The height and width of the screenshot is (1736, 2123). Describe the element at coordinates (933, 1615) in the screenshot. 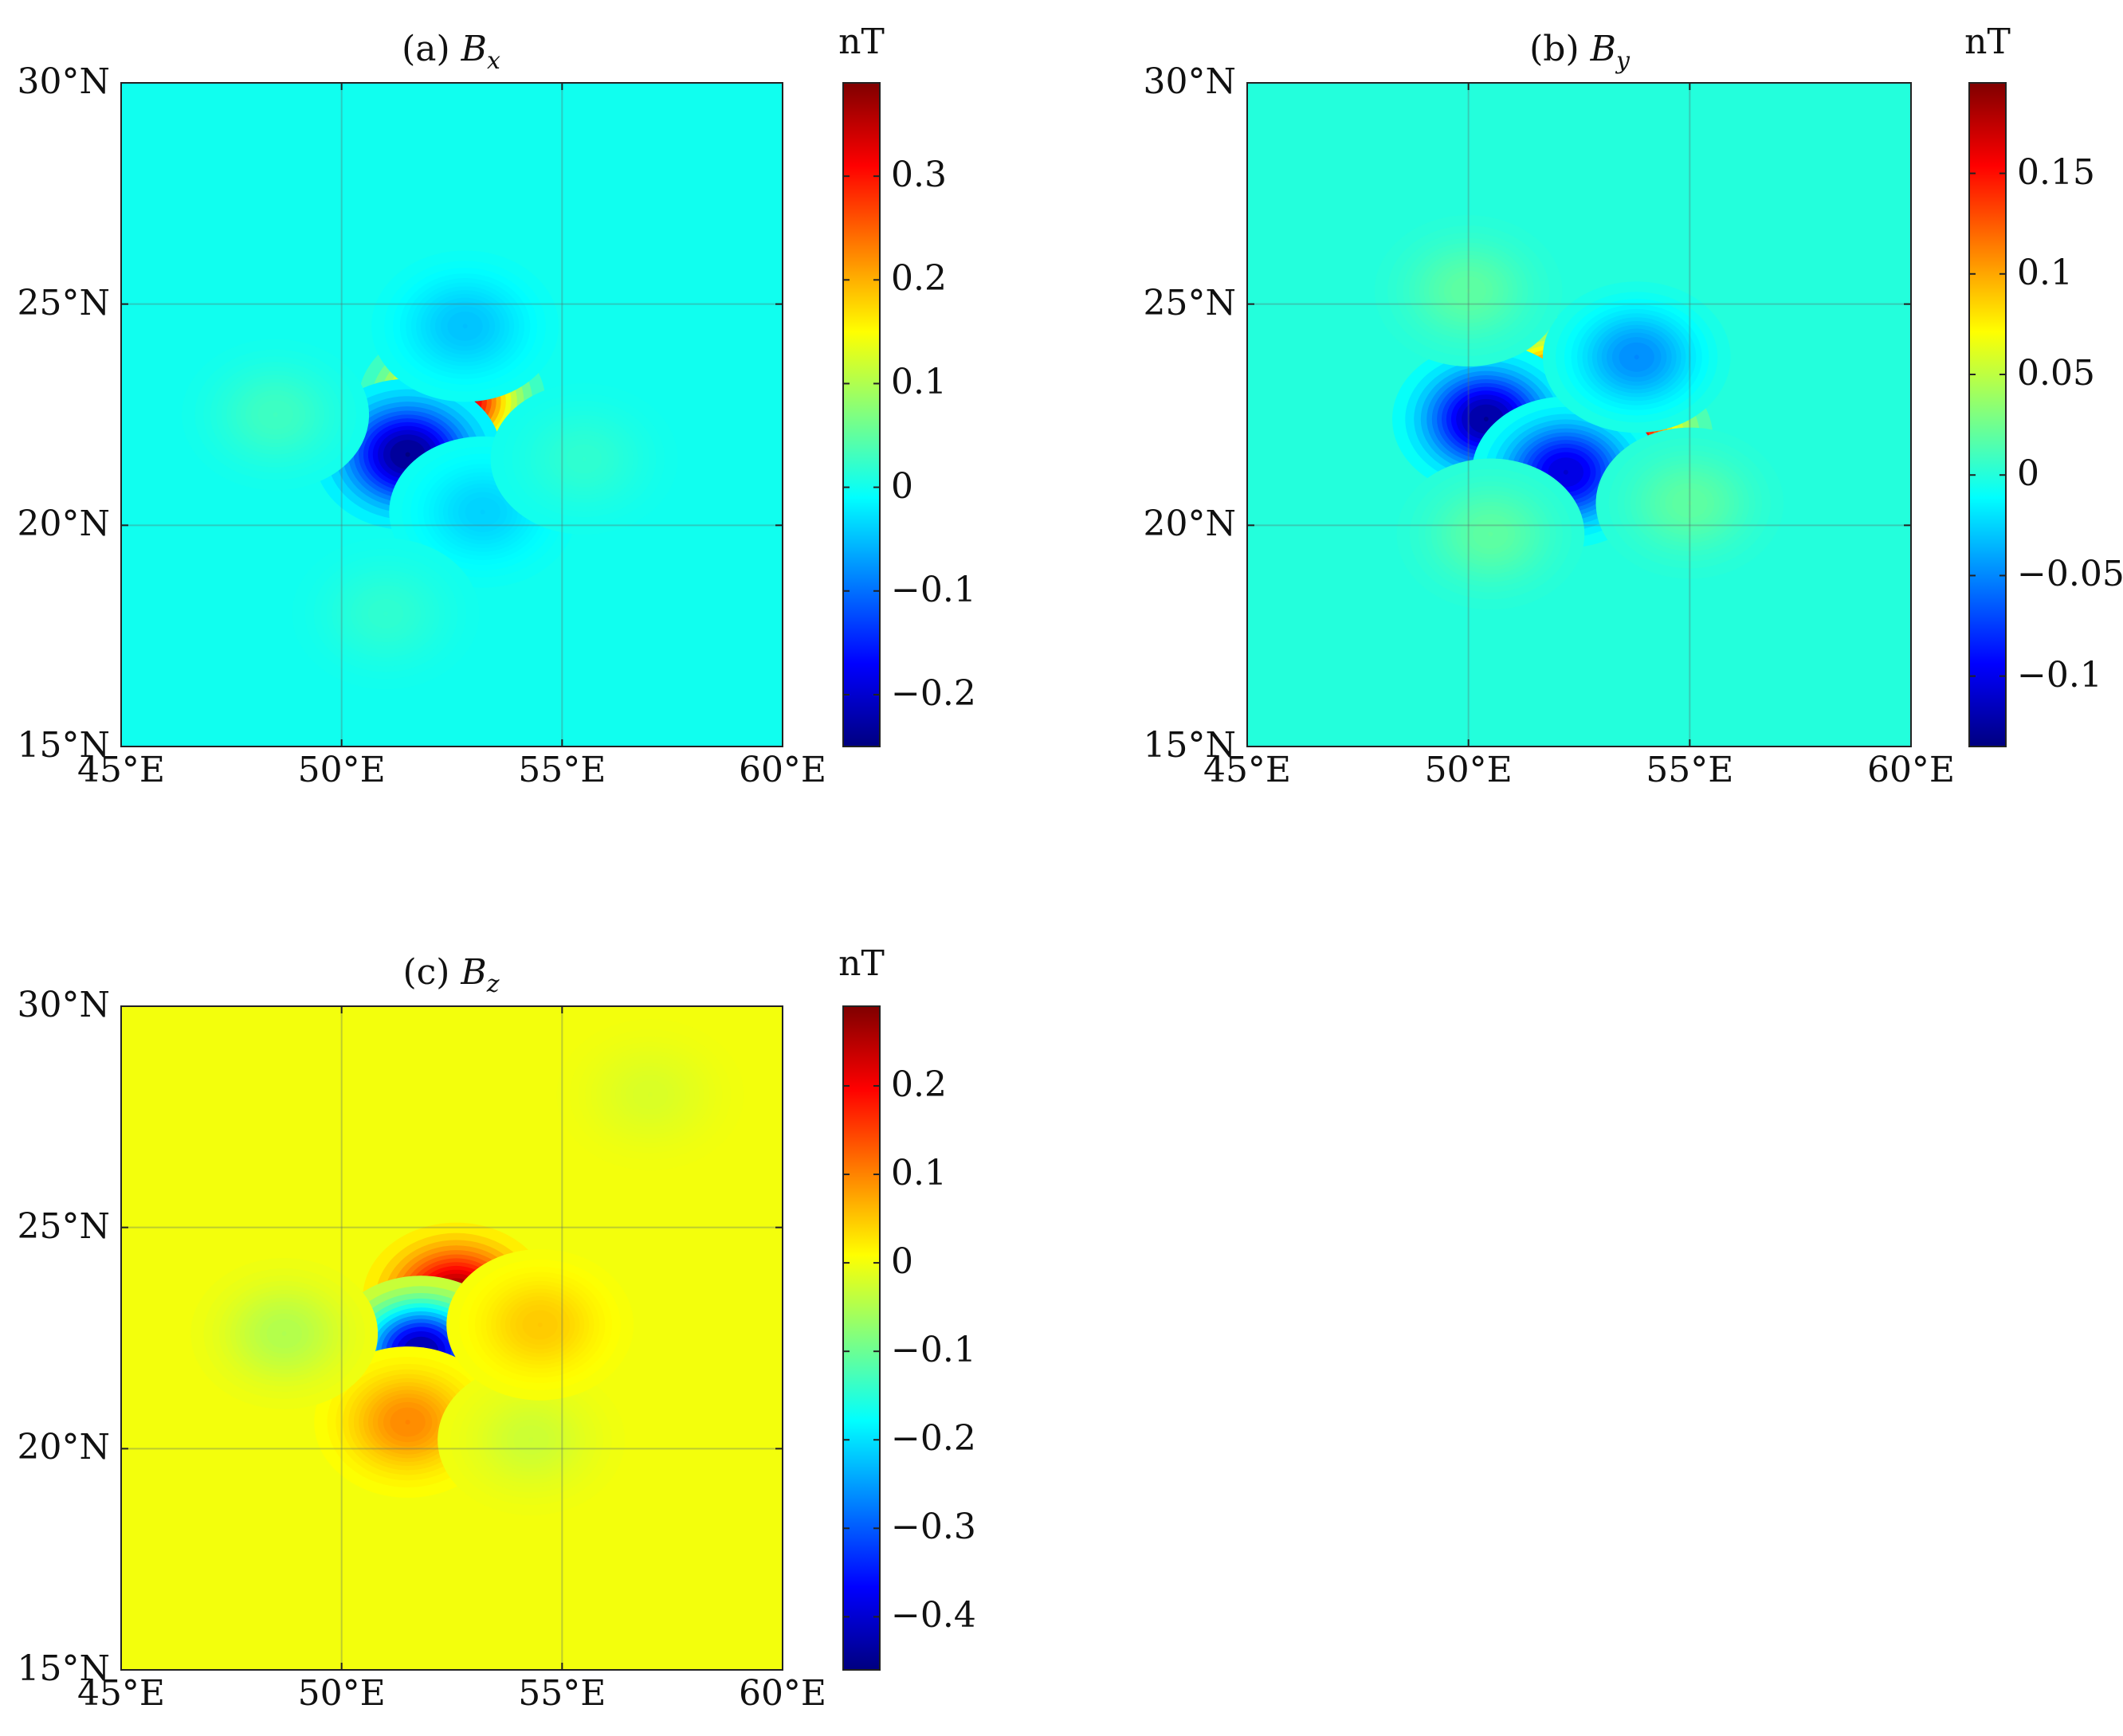

I see `colorbar-tick-label: −0.4` at that location.